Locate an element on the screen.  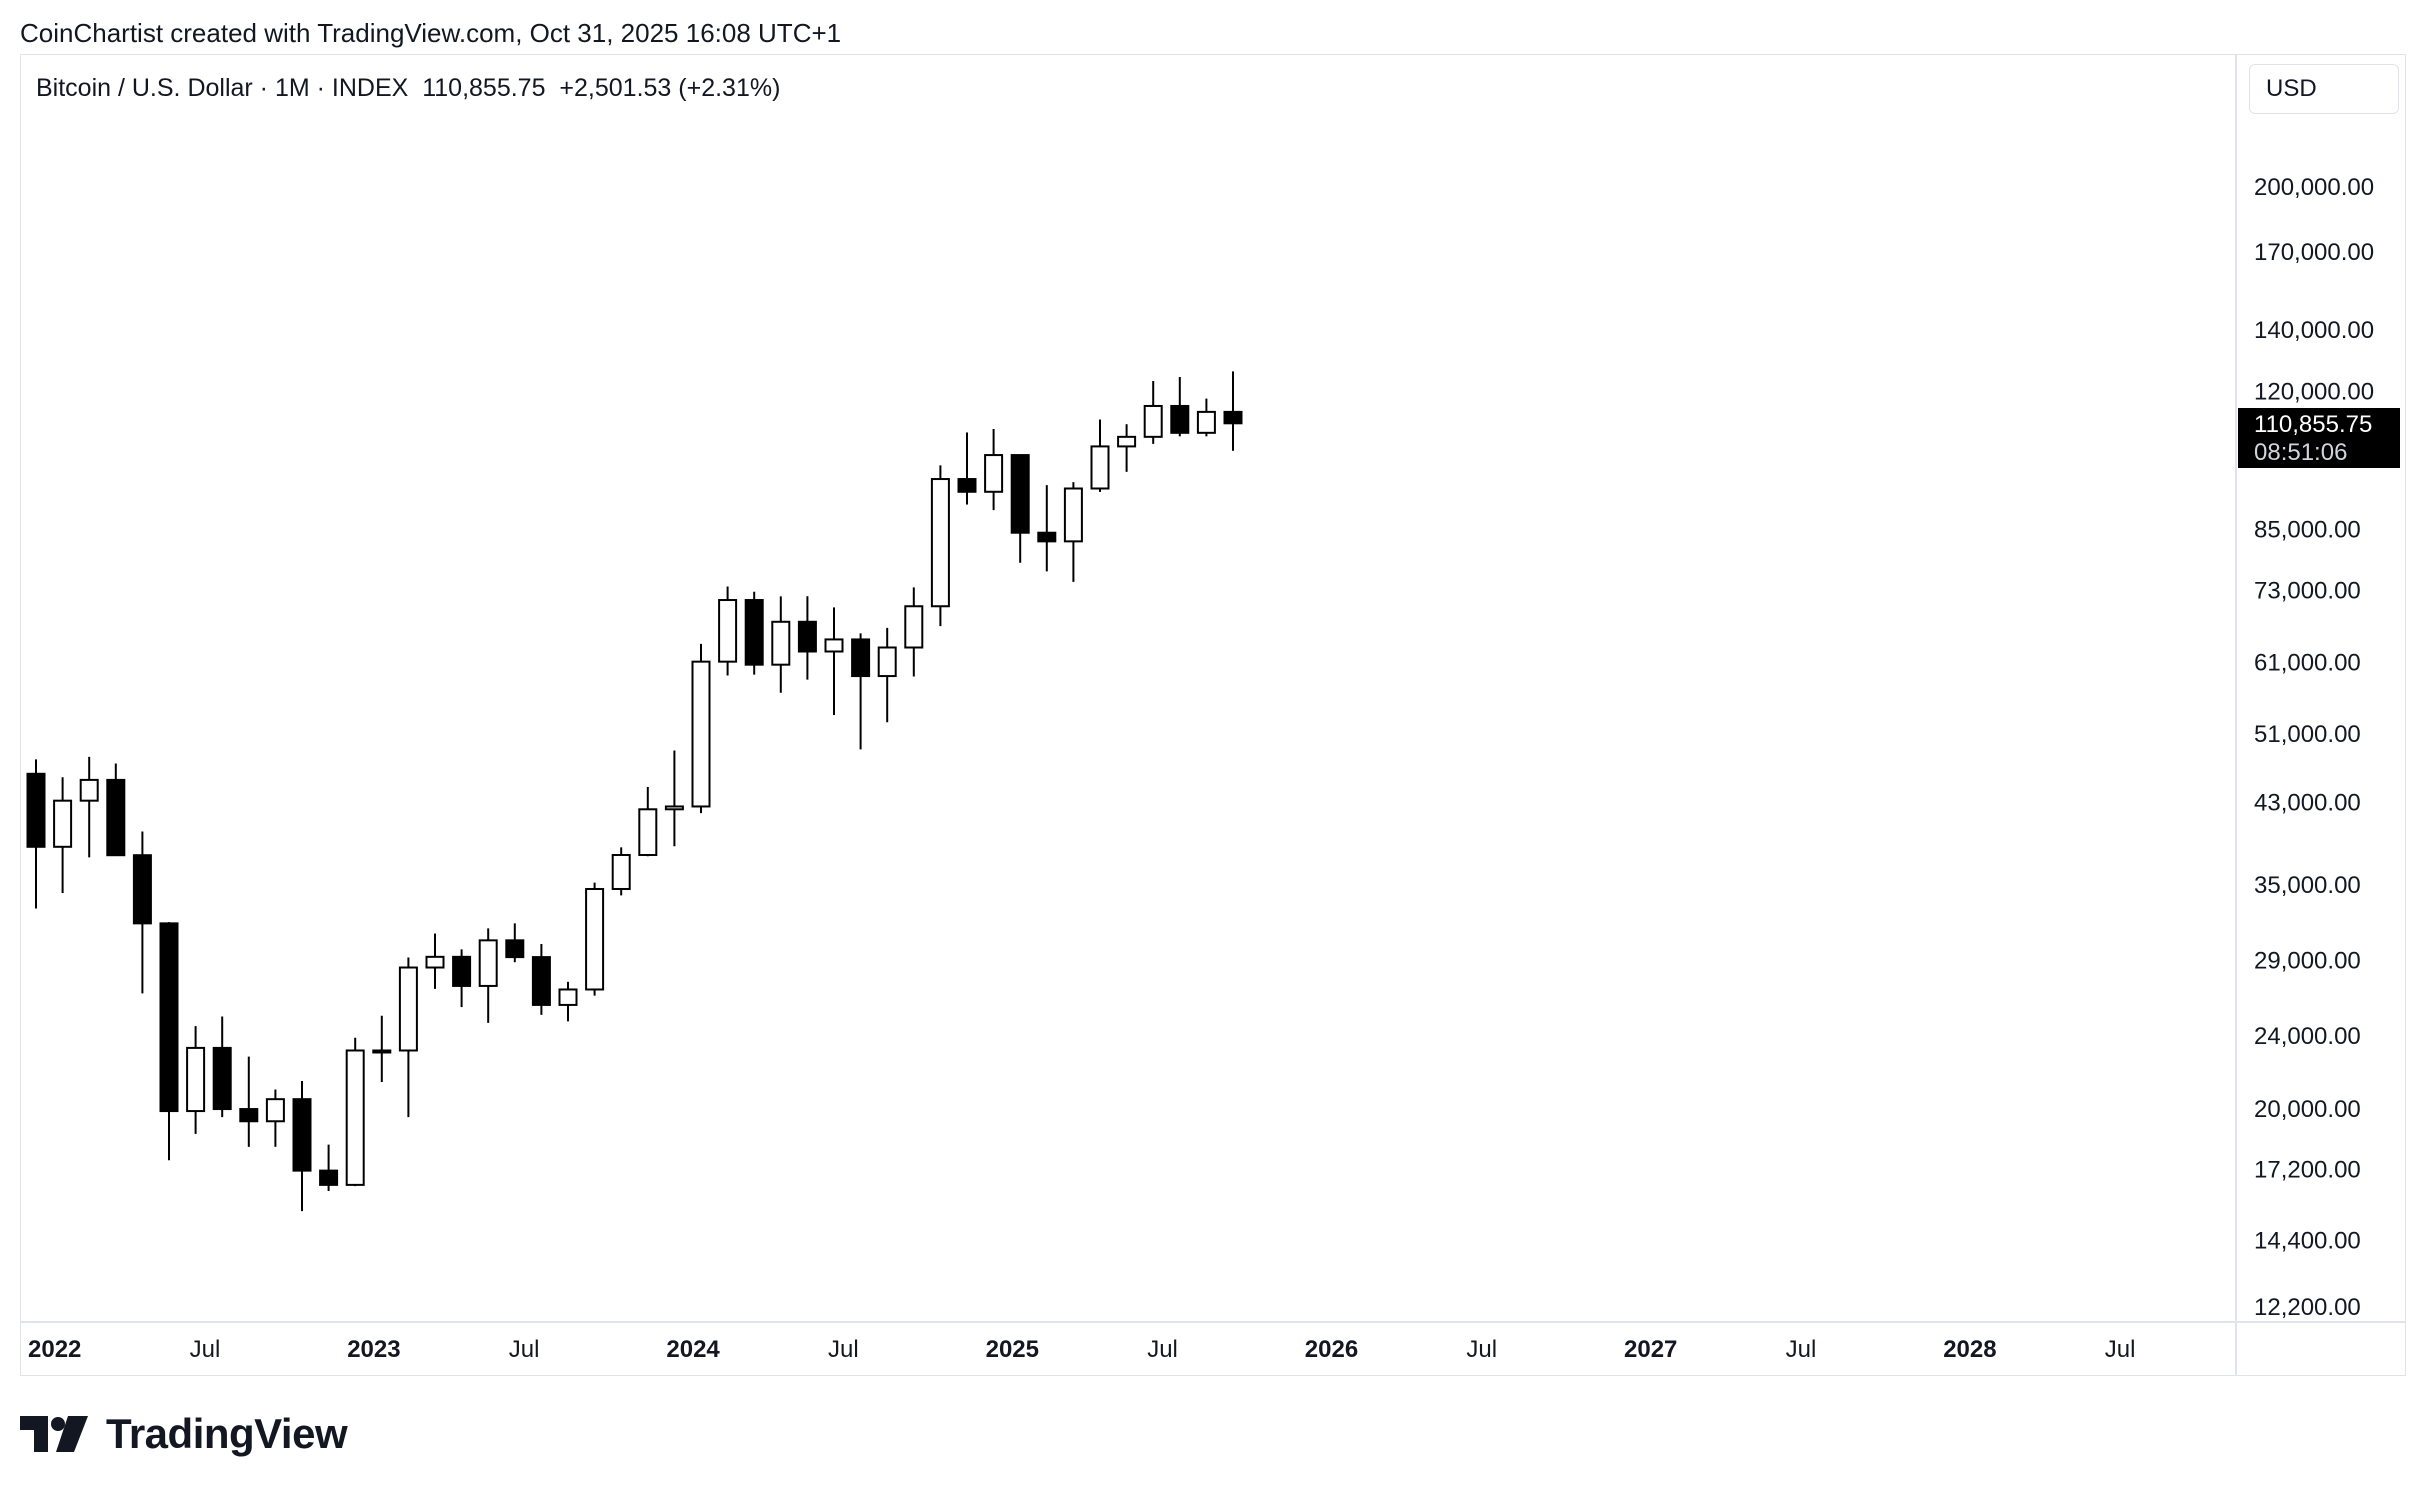
price-tick-label: 43,000.00 is located at coordinates (2307, 803).